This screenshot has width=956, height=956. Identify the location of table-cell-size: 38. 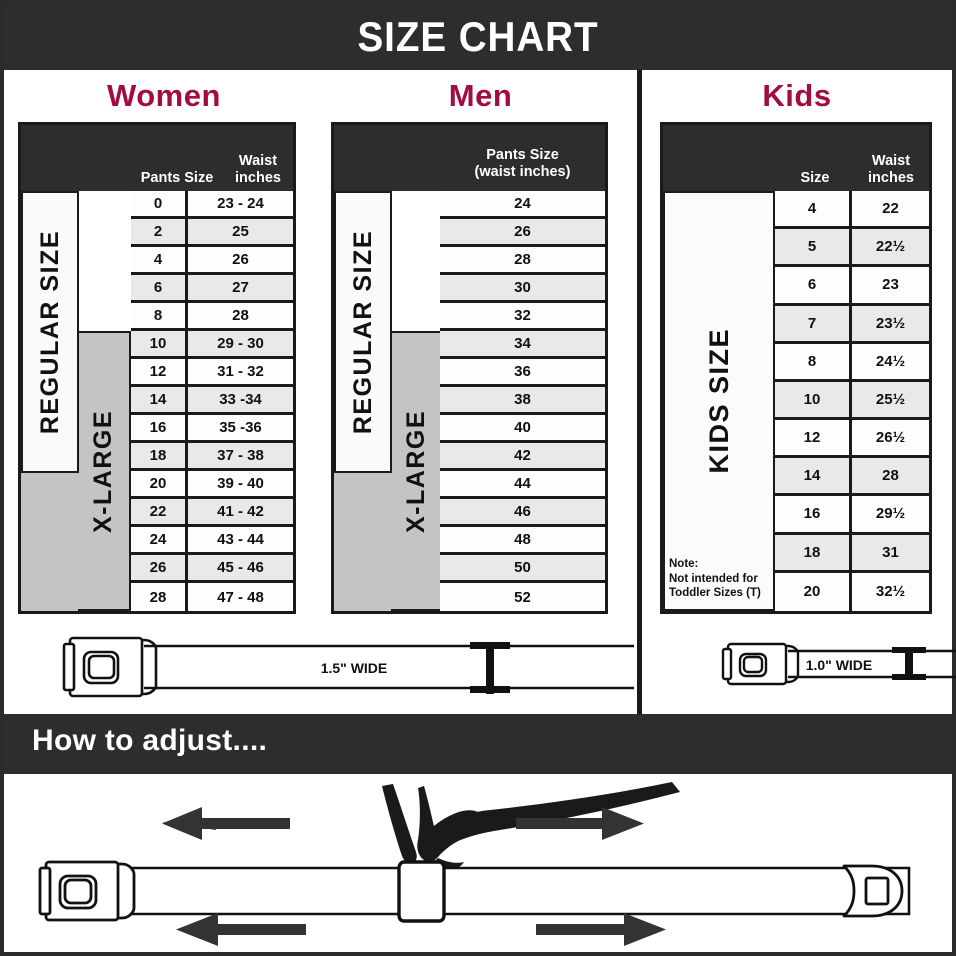
(522, 399).